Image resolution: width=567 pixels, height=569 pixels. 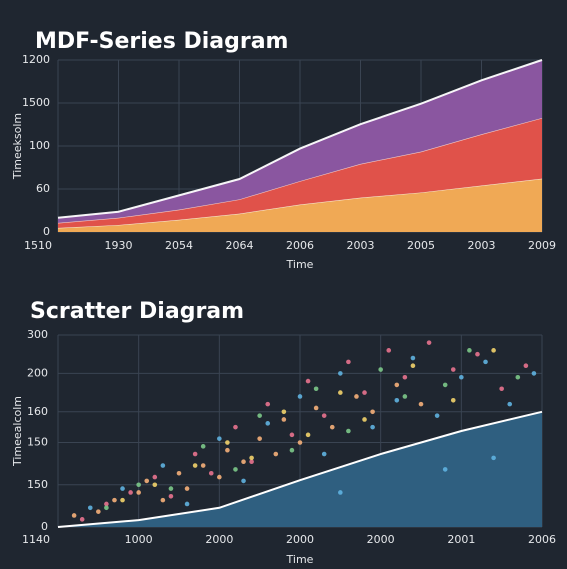 I want to click on x-tick-label: 2005, so click(x=421, y=245).